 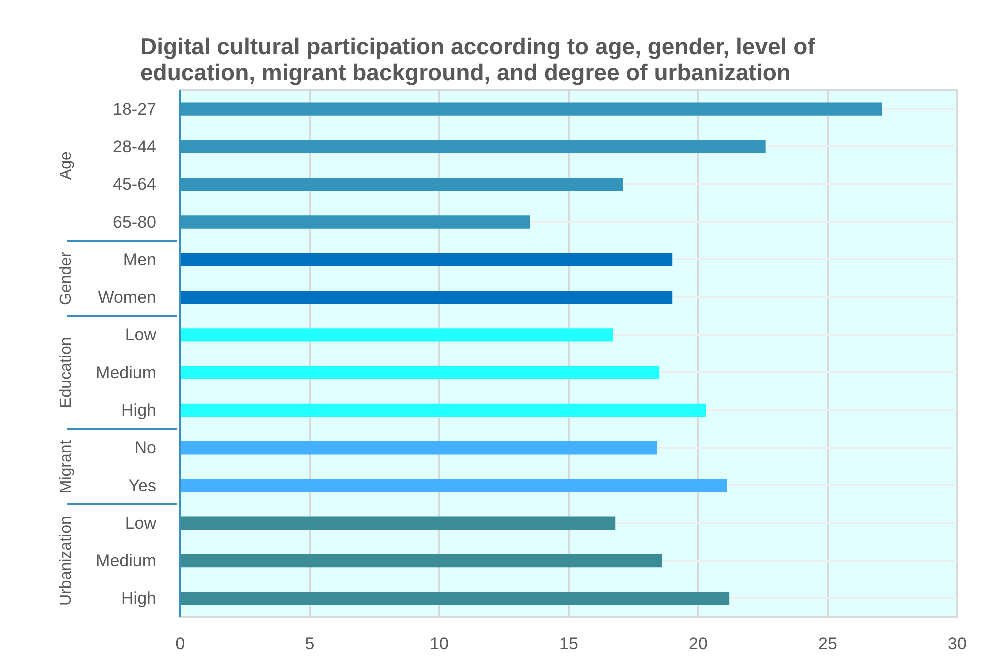 I want to click on x-tick-label: 30, so click(x=957, y=644).